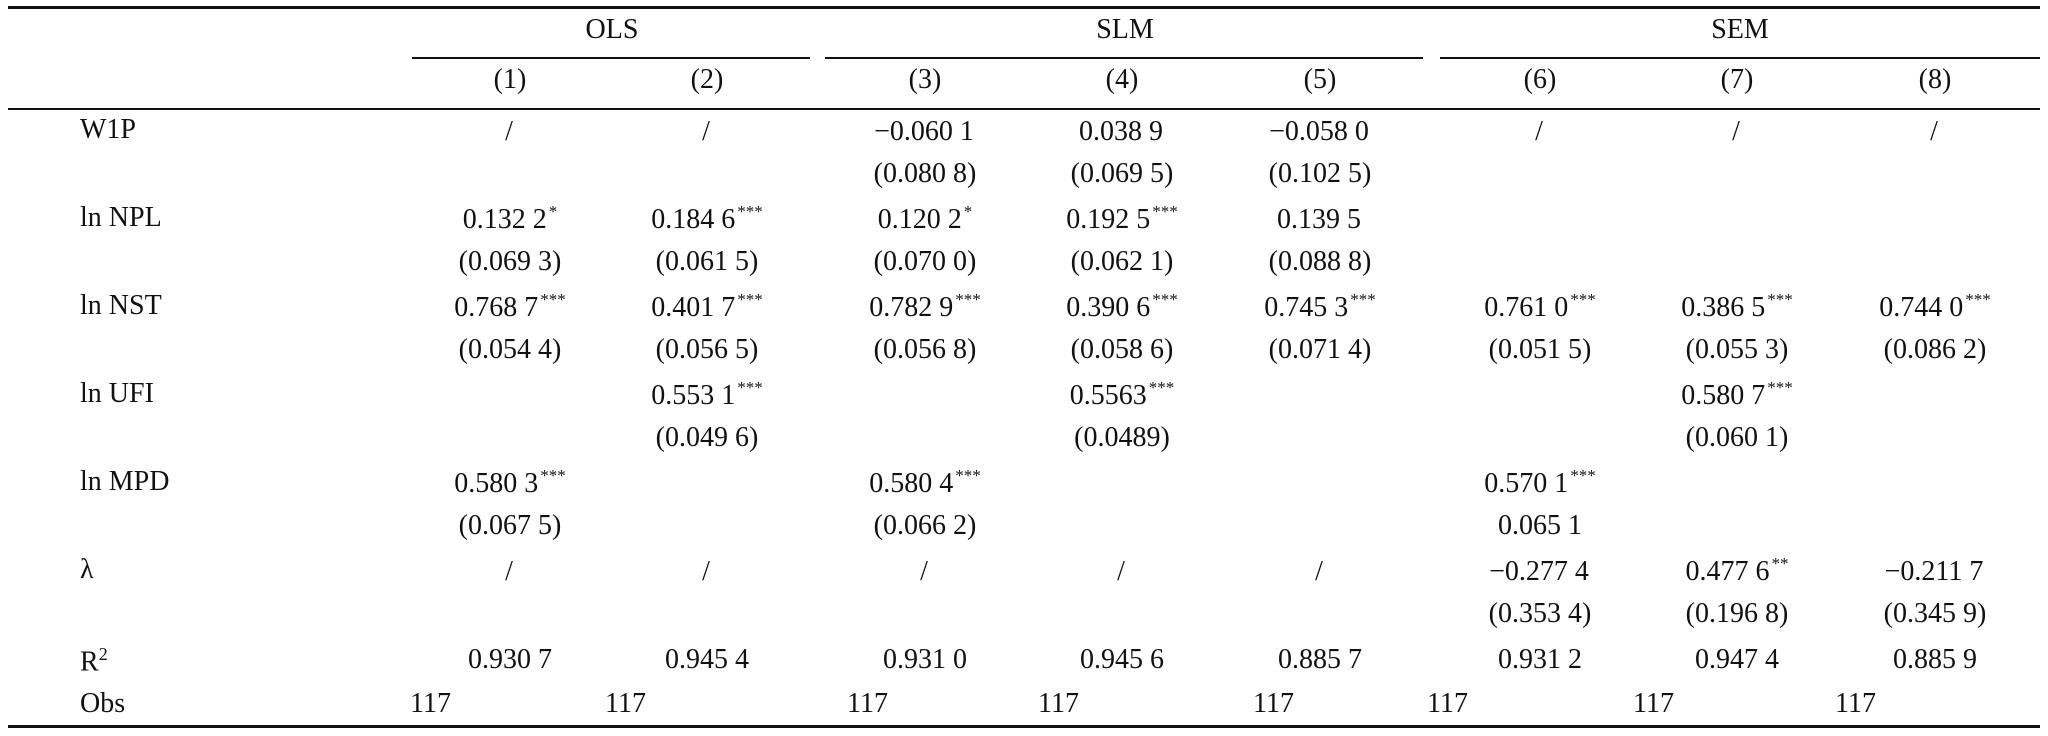 This screenshot has height=736, width=2048. Describe the element at coordinates (925, 173) in the screenshot. I see `standard-error-cell: (0.080 8)` at that location.